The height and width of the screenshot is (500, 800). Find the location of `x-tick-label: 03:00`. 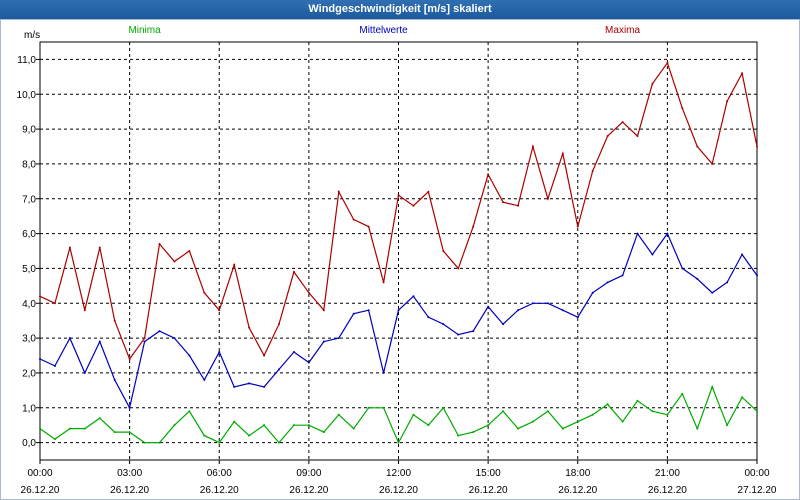

x-tick-label: 03:00 is located at coordinates (129, 473).